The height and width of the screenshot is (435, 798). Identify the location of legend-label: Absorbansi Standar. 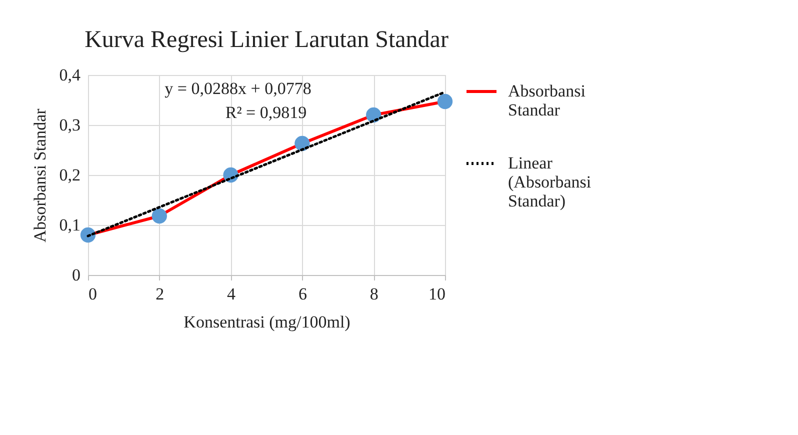
(547, 101).